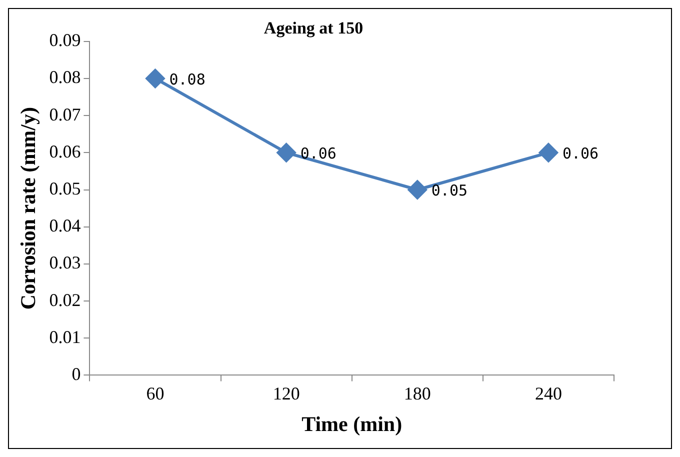 This screenshot has width=680, height=457. Describe the element at coordinates (417, 394) in the screenshot. I see `x-tick-label: 180` at that location.